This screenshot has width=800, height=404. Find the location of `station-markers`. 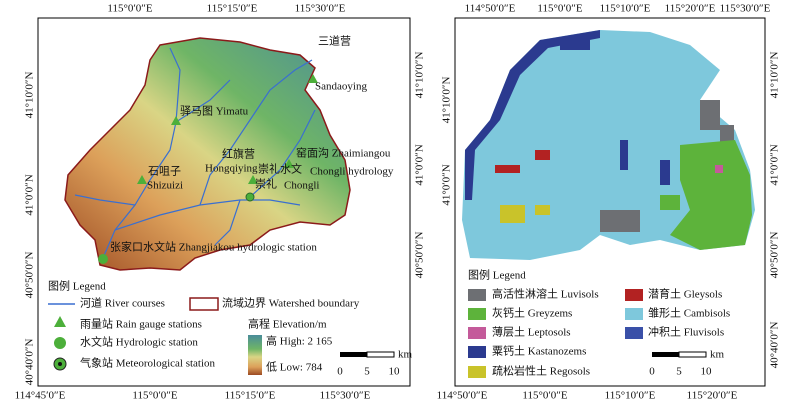

station-markers is located at coordinates (208, 169).